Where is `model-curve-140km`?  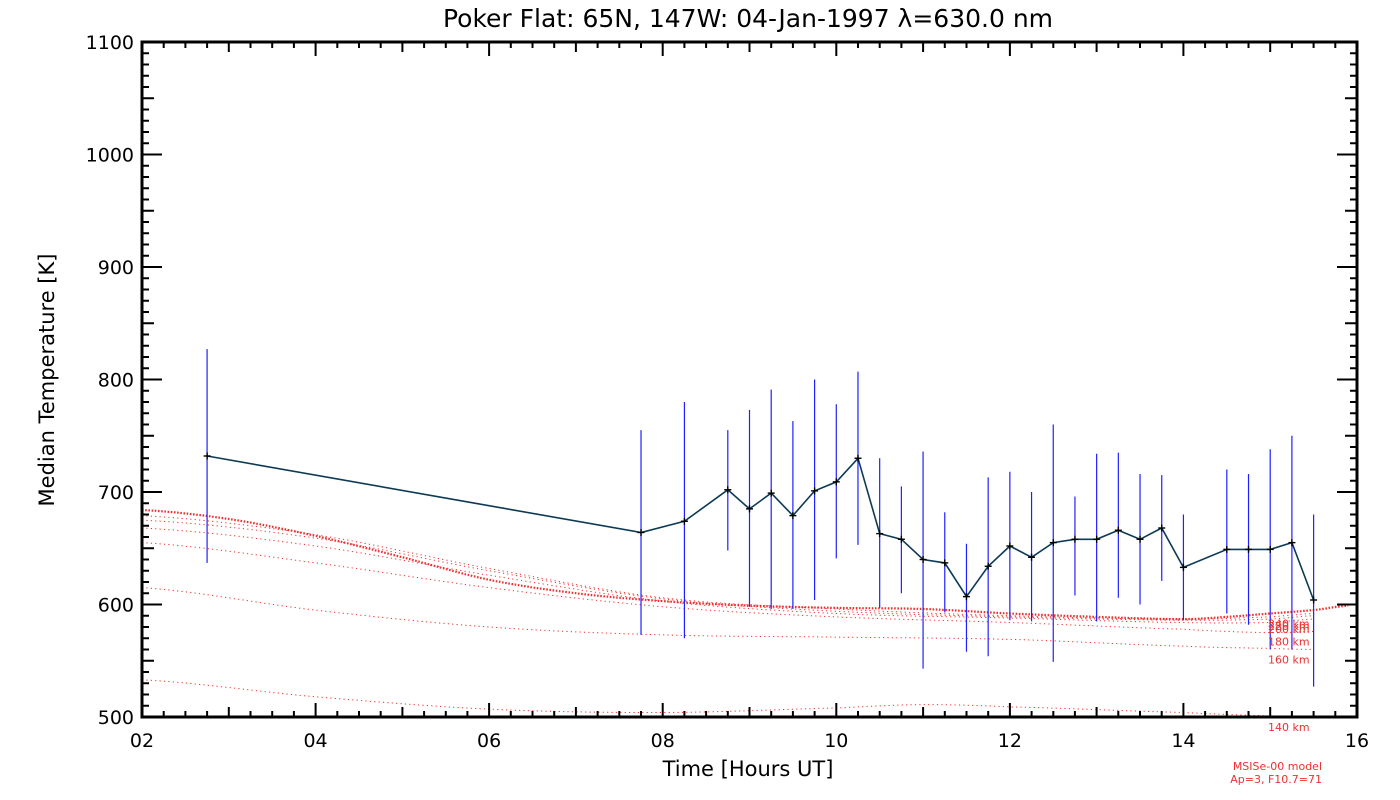 model-curve-140km is located at coordinates (727, 698).